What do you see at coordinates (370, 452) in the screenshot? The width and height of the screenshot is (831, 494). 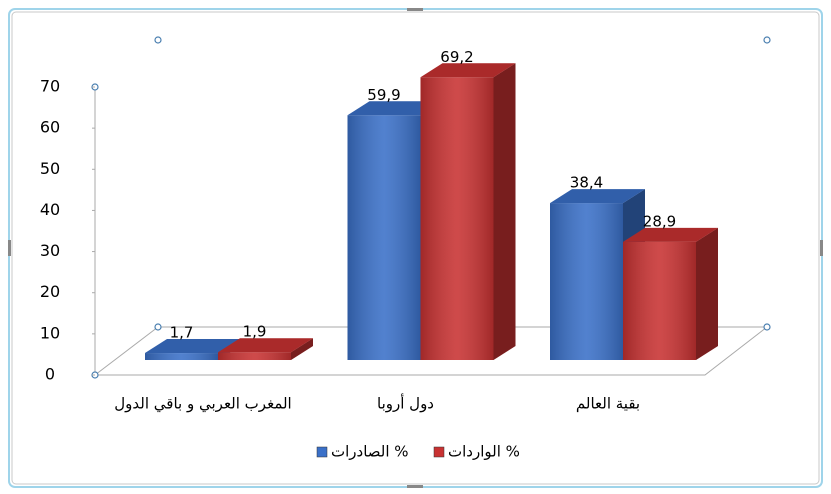 I see `legend-label: الصادرات %` at bounding box center [370, 452].